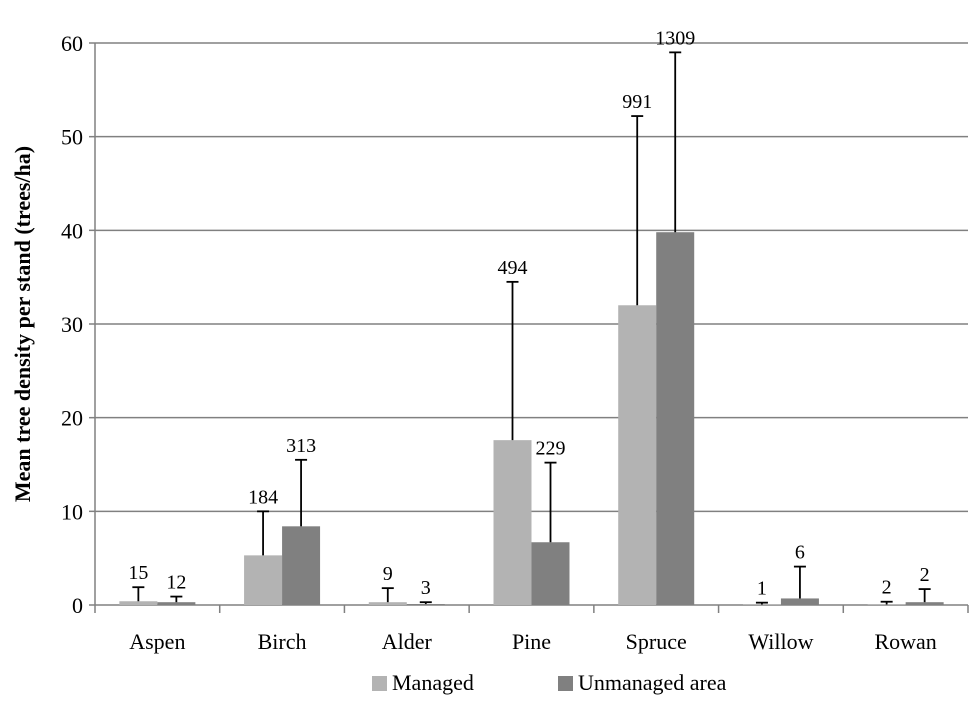 Image resolution: width=970 pixels, height=704 pixels. I want to click on x-tick-label-spruce: Spruce, so click(656, 641).